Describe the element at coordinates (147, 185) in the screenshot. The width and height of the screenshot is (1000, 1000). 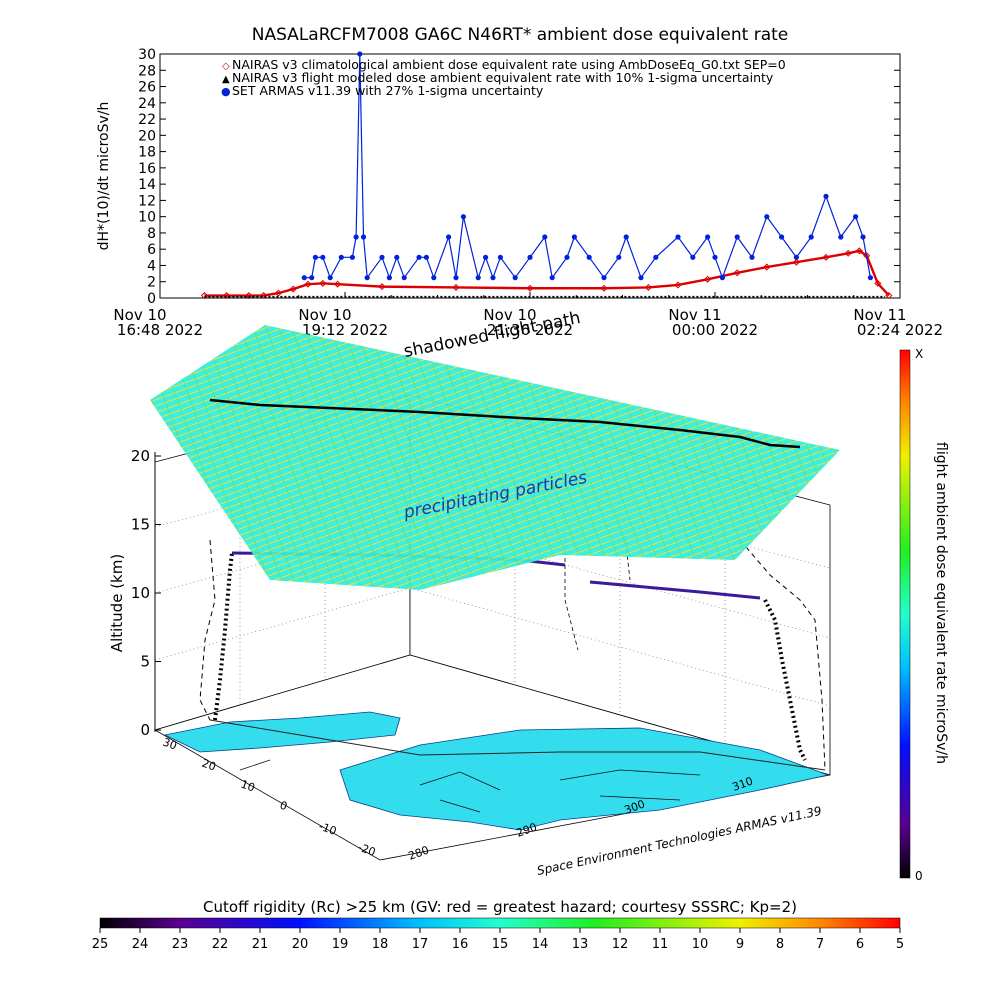
I see `top-y-tick-label: 14` at that location.